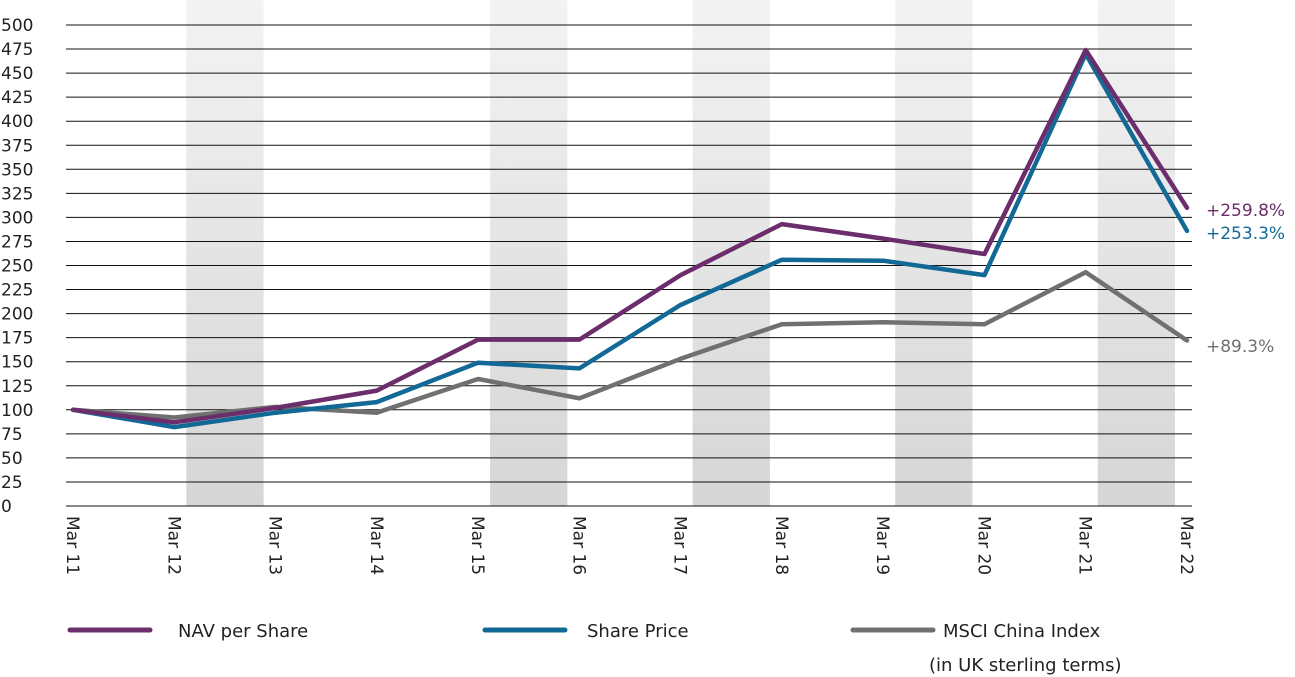 The image size is (1295, 677). What do you see at coordinates (477, 545) in the screenshot?
I see `x-tick-label: Mar 15` at bounding box center [477, 545].